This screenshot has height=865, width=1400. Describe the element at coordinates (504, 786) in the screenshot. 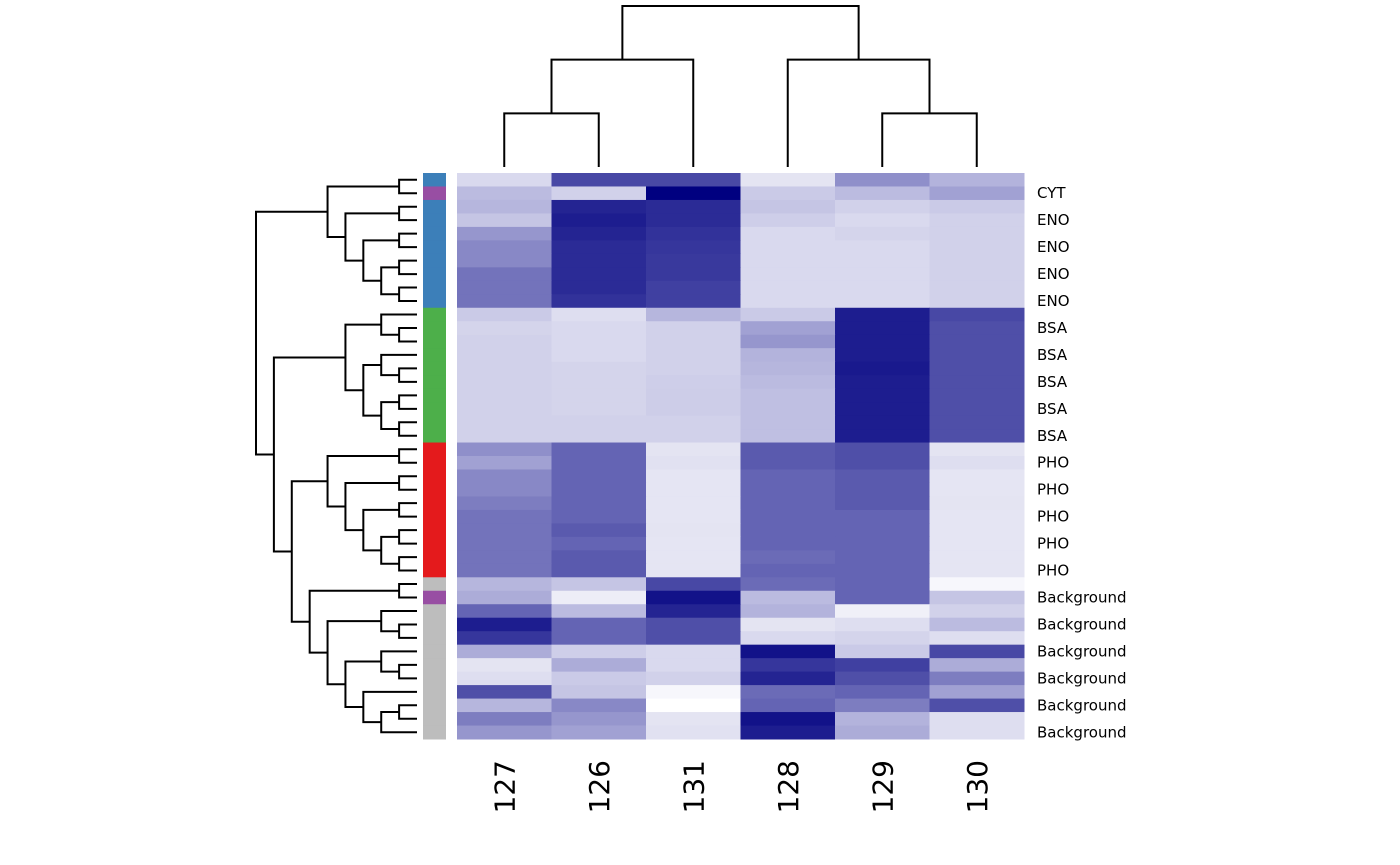

I see `column-label: 127` at that location.